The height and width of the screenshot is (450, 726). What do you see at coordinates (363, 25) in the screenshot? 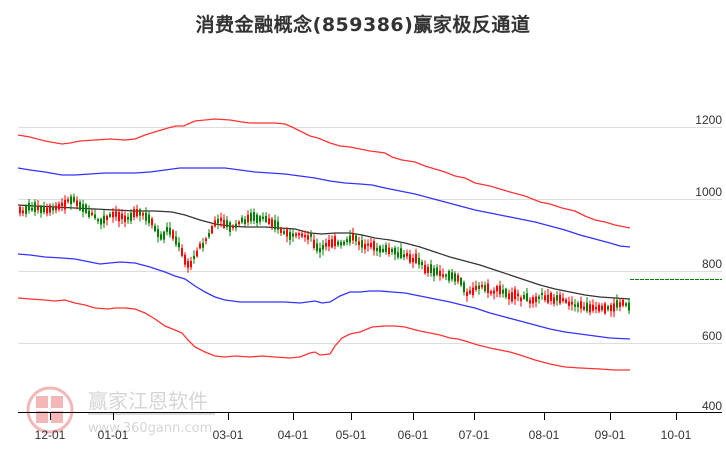
I see `chart-title: 消费金融概念(859386)赢家极反通道` at bounding box center [363, 25].